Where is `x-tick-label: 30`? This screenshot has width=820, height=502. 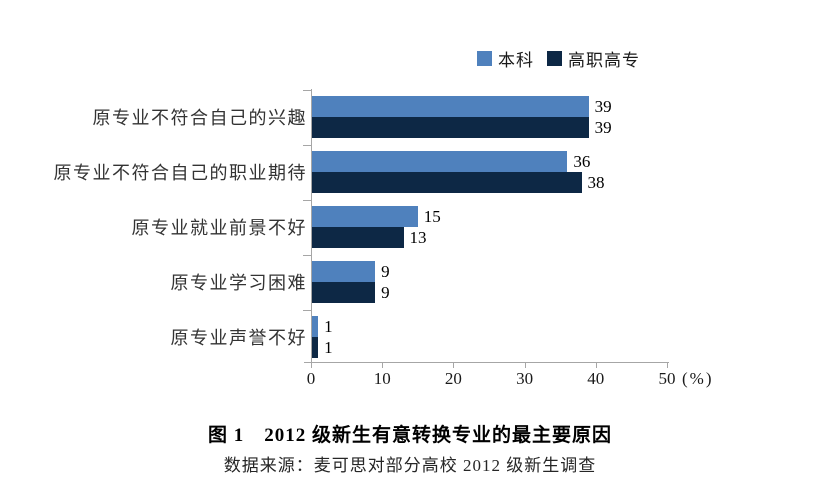
x-tick-label: 30 is located at coordinates (525, 378).